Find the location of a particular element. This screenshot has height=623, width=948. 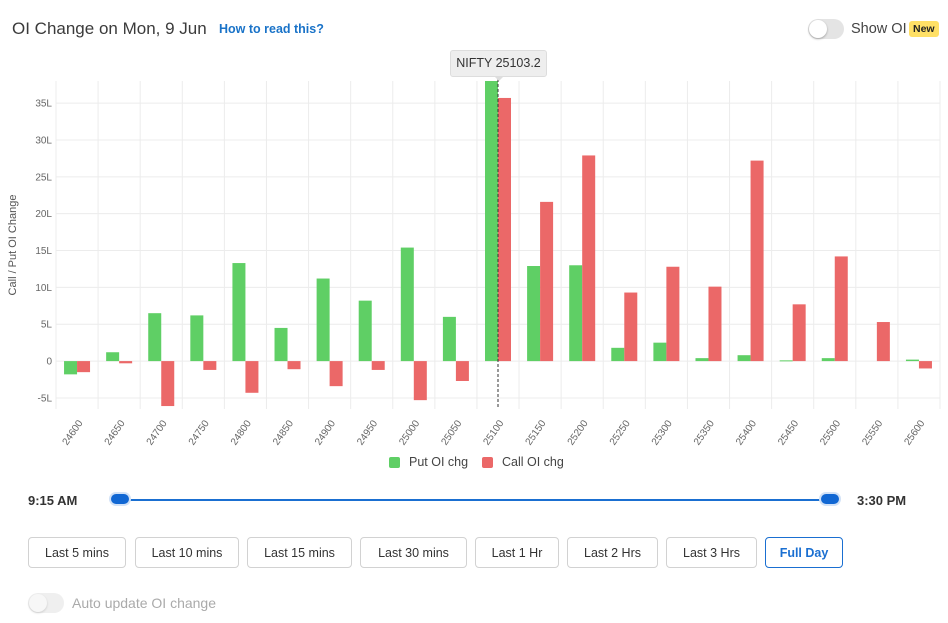

range-button-last-3-hrs: Last 3 Hrs is located at coordinates (711, 552).